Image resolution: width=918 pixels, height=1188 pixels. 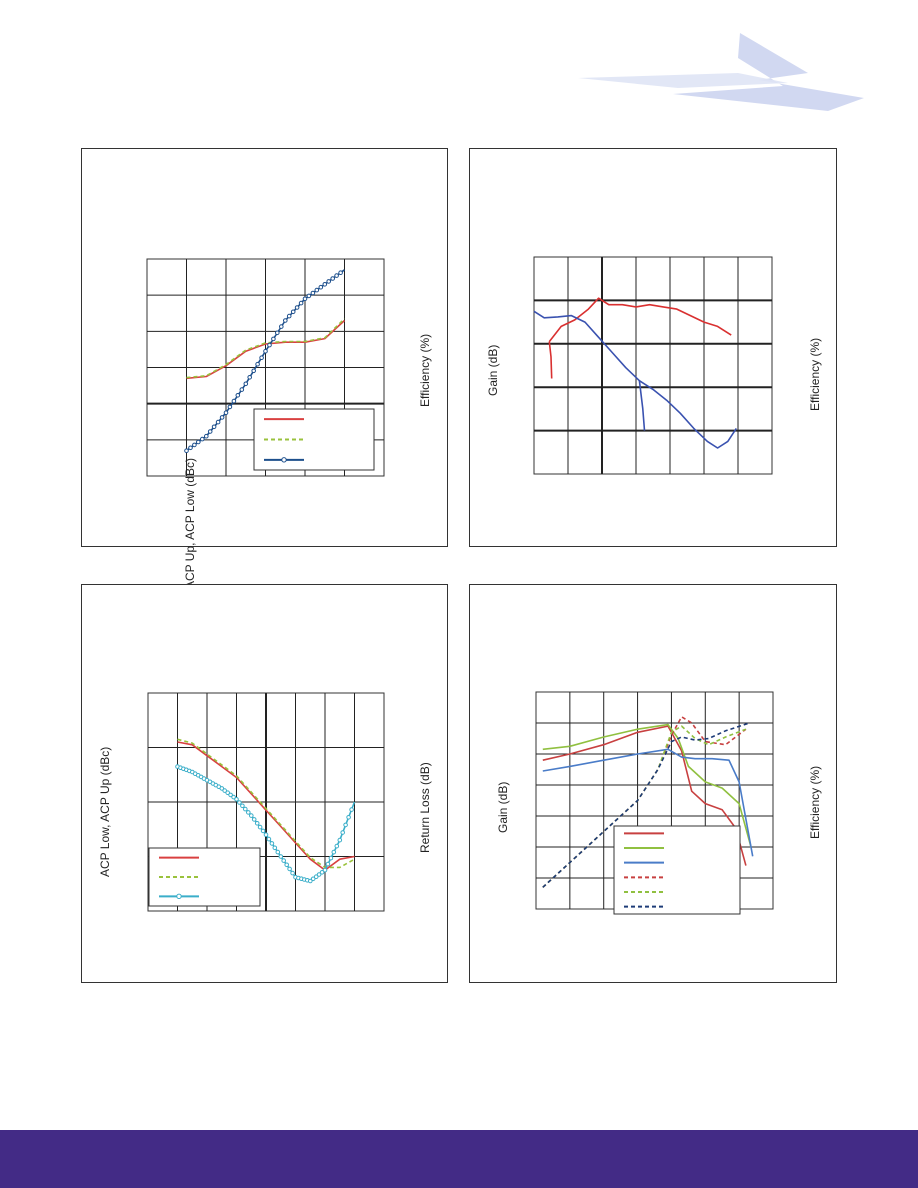 I want to click on chart-panel-gain-efficiency: Gain (dB) Efficiency (%), so click(x=653, y=347).